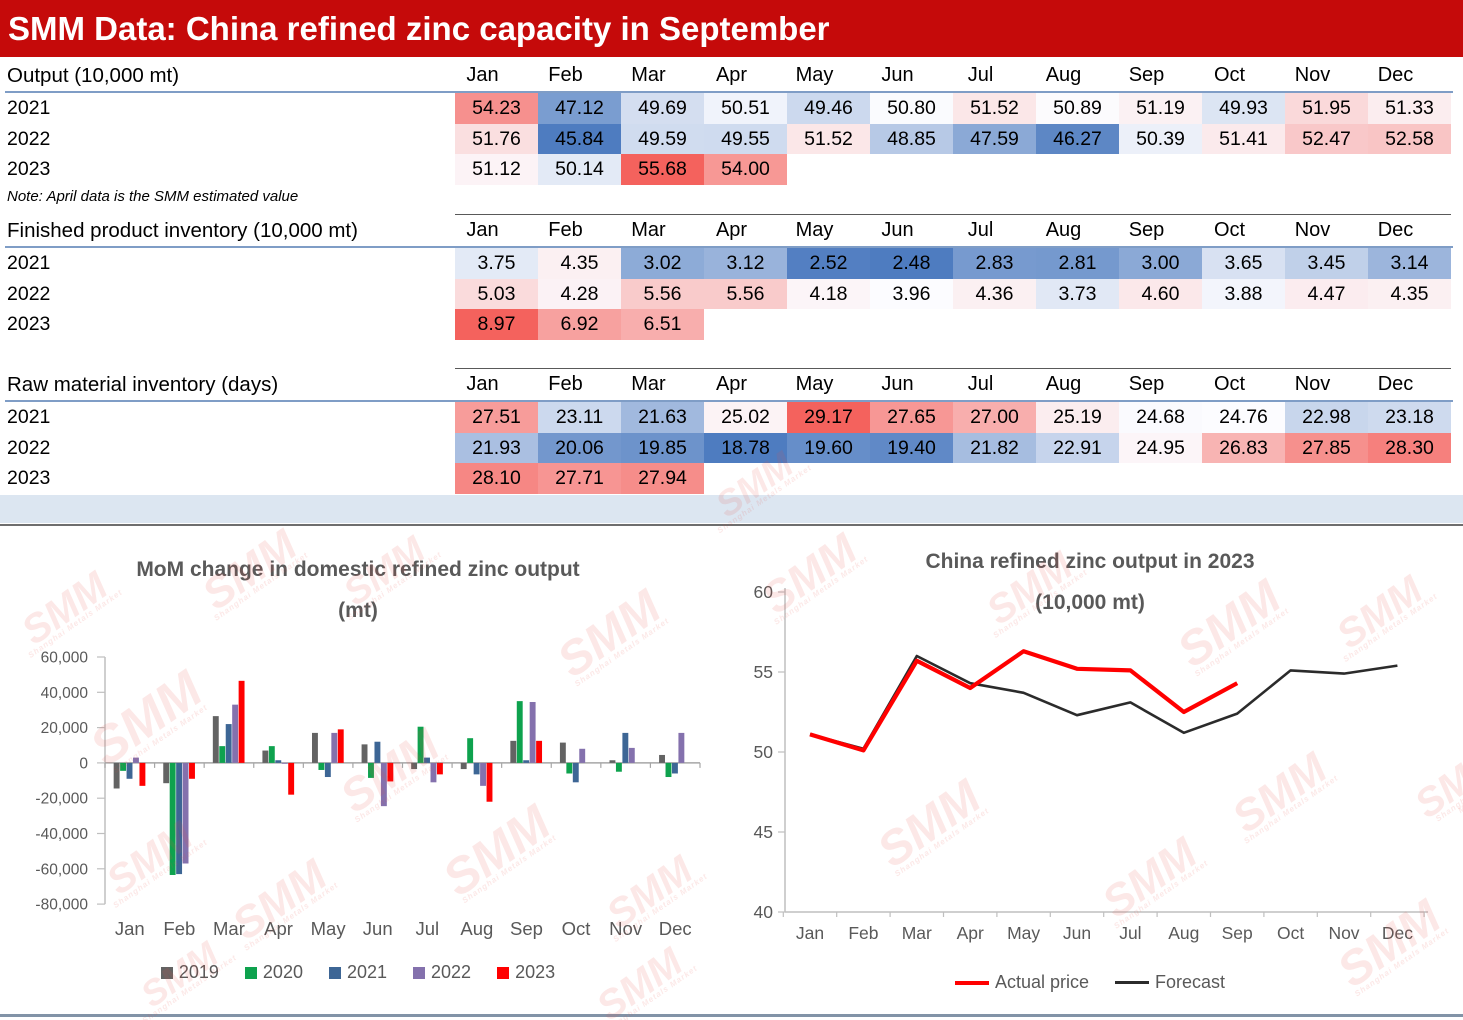  I want to click on bar-2021-Jan, so click(129, 770).